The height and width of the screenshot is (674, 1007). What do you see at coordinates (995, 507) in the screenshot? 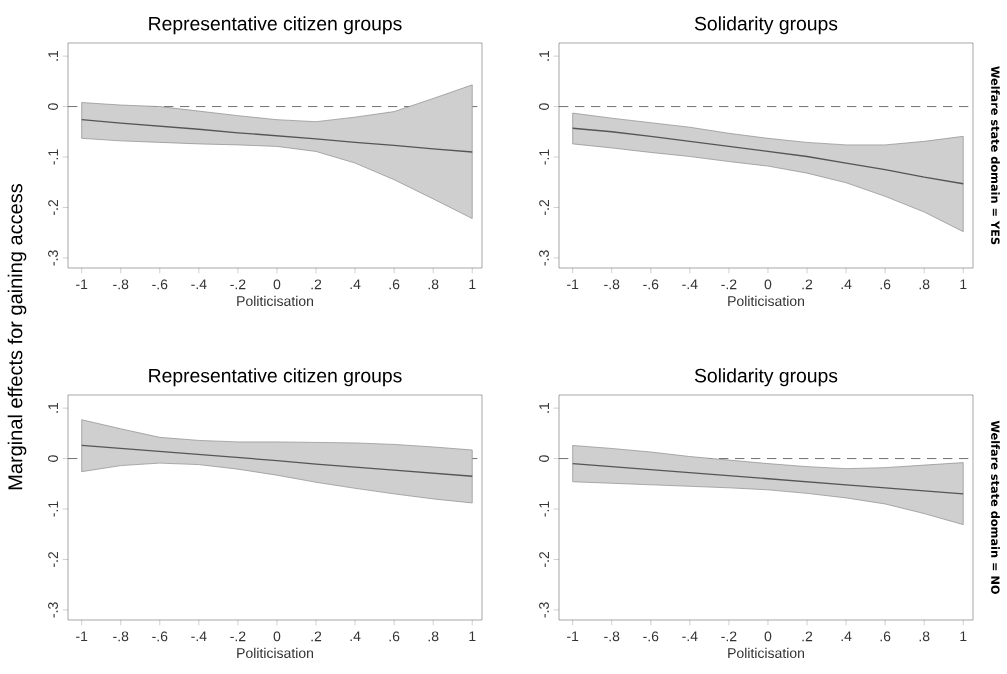
I see `text: Welfare state domain = NO` at bounding box center [995, 507].